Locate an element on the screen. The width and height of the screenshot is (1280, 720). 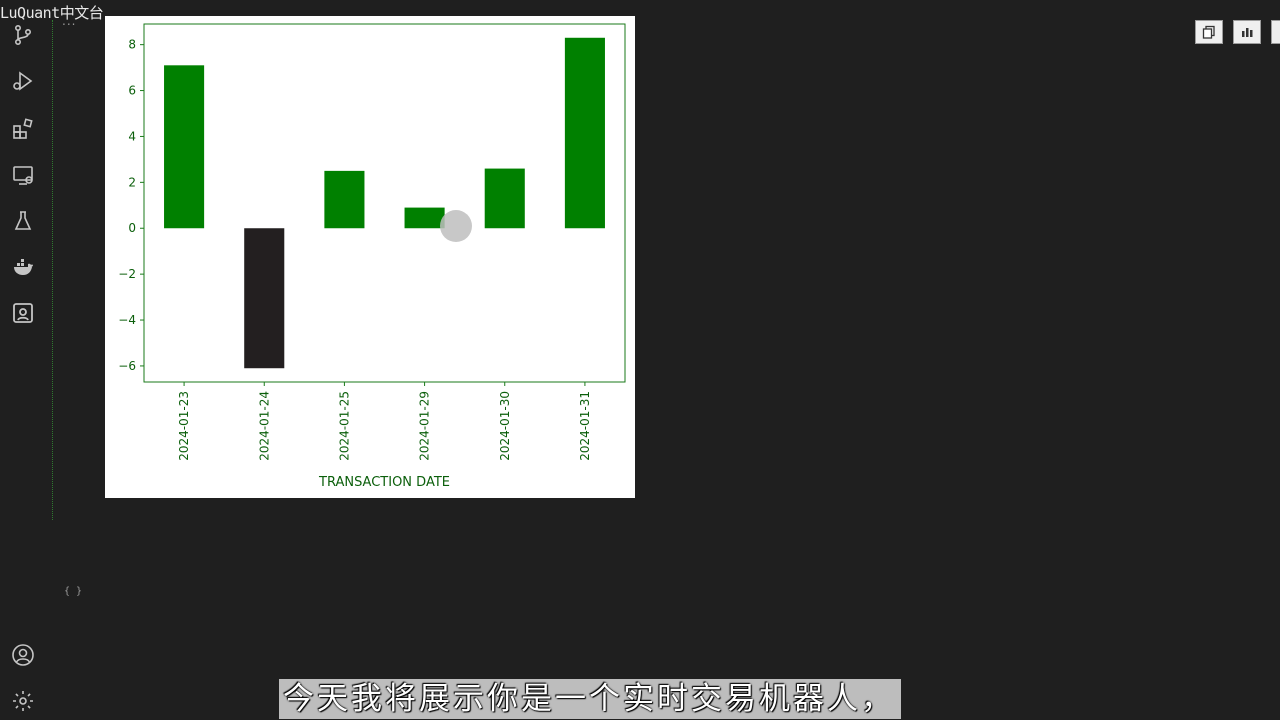
y-tick-label: −4 is located at coordinates (127, 320).